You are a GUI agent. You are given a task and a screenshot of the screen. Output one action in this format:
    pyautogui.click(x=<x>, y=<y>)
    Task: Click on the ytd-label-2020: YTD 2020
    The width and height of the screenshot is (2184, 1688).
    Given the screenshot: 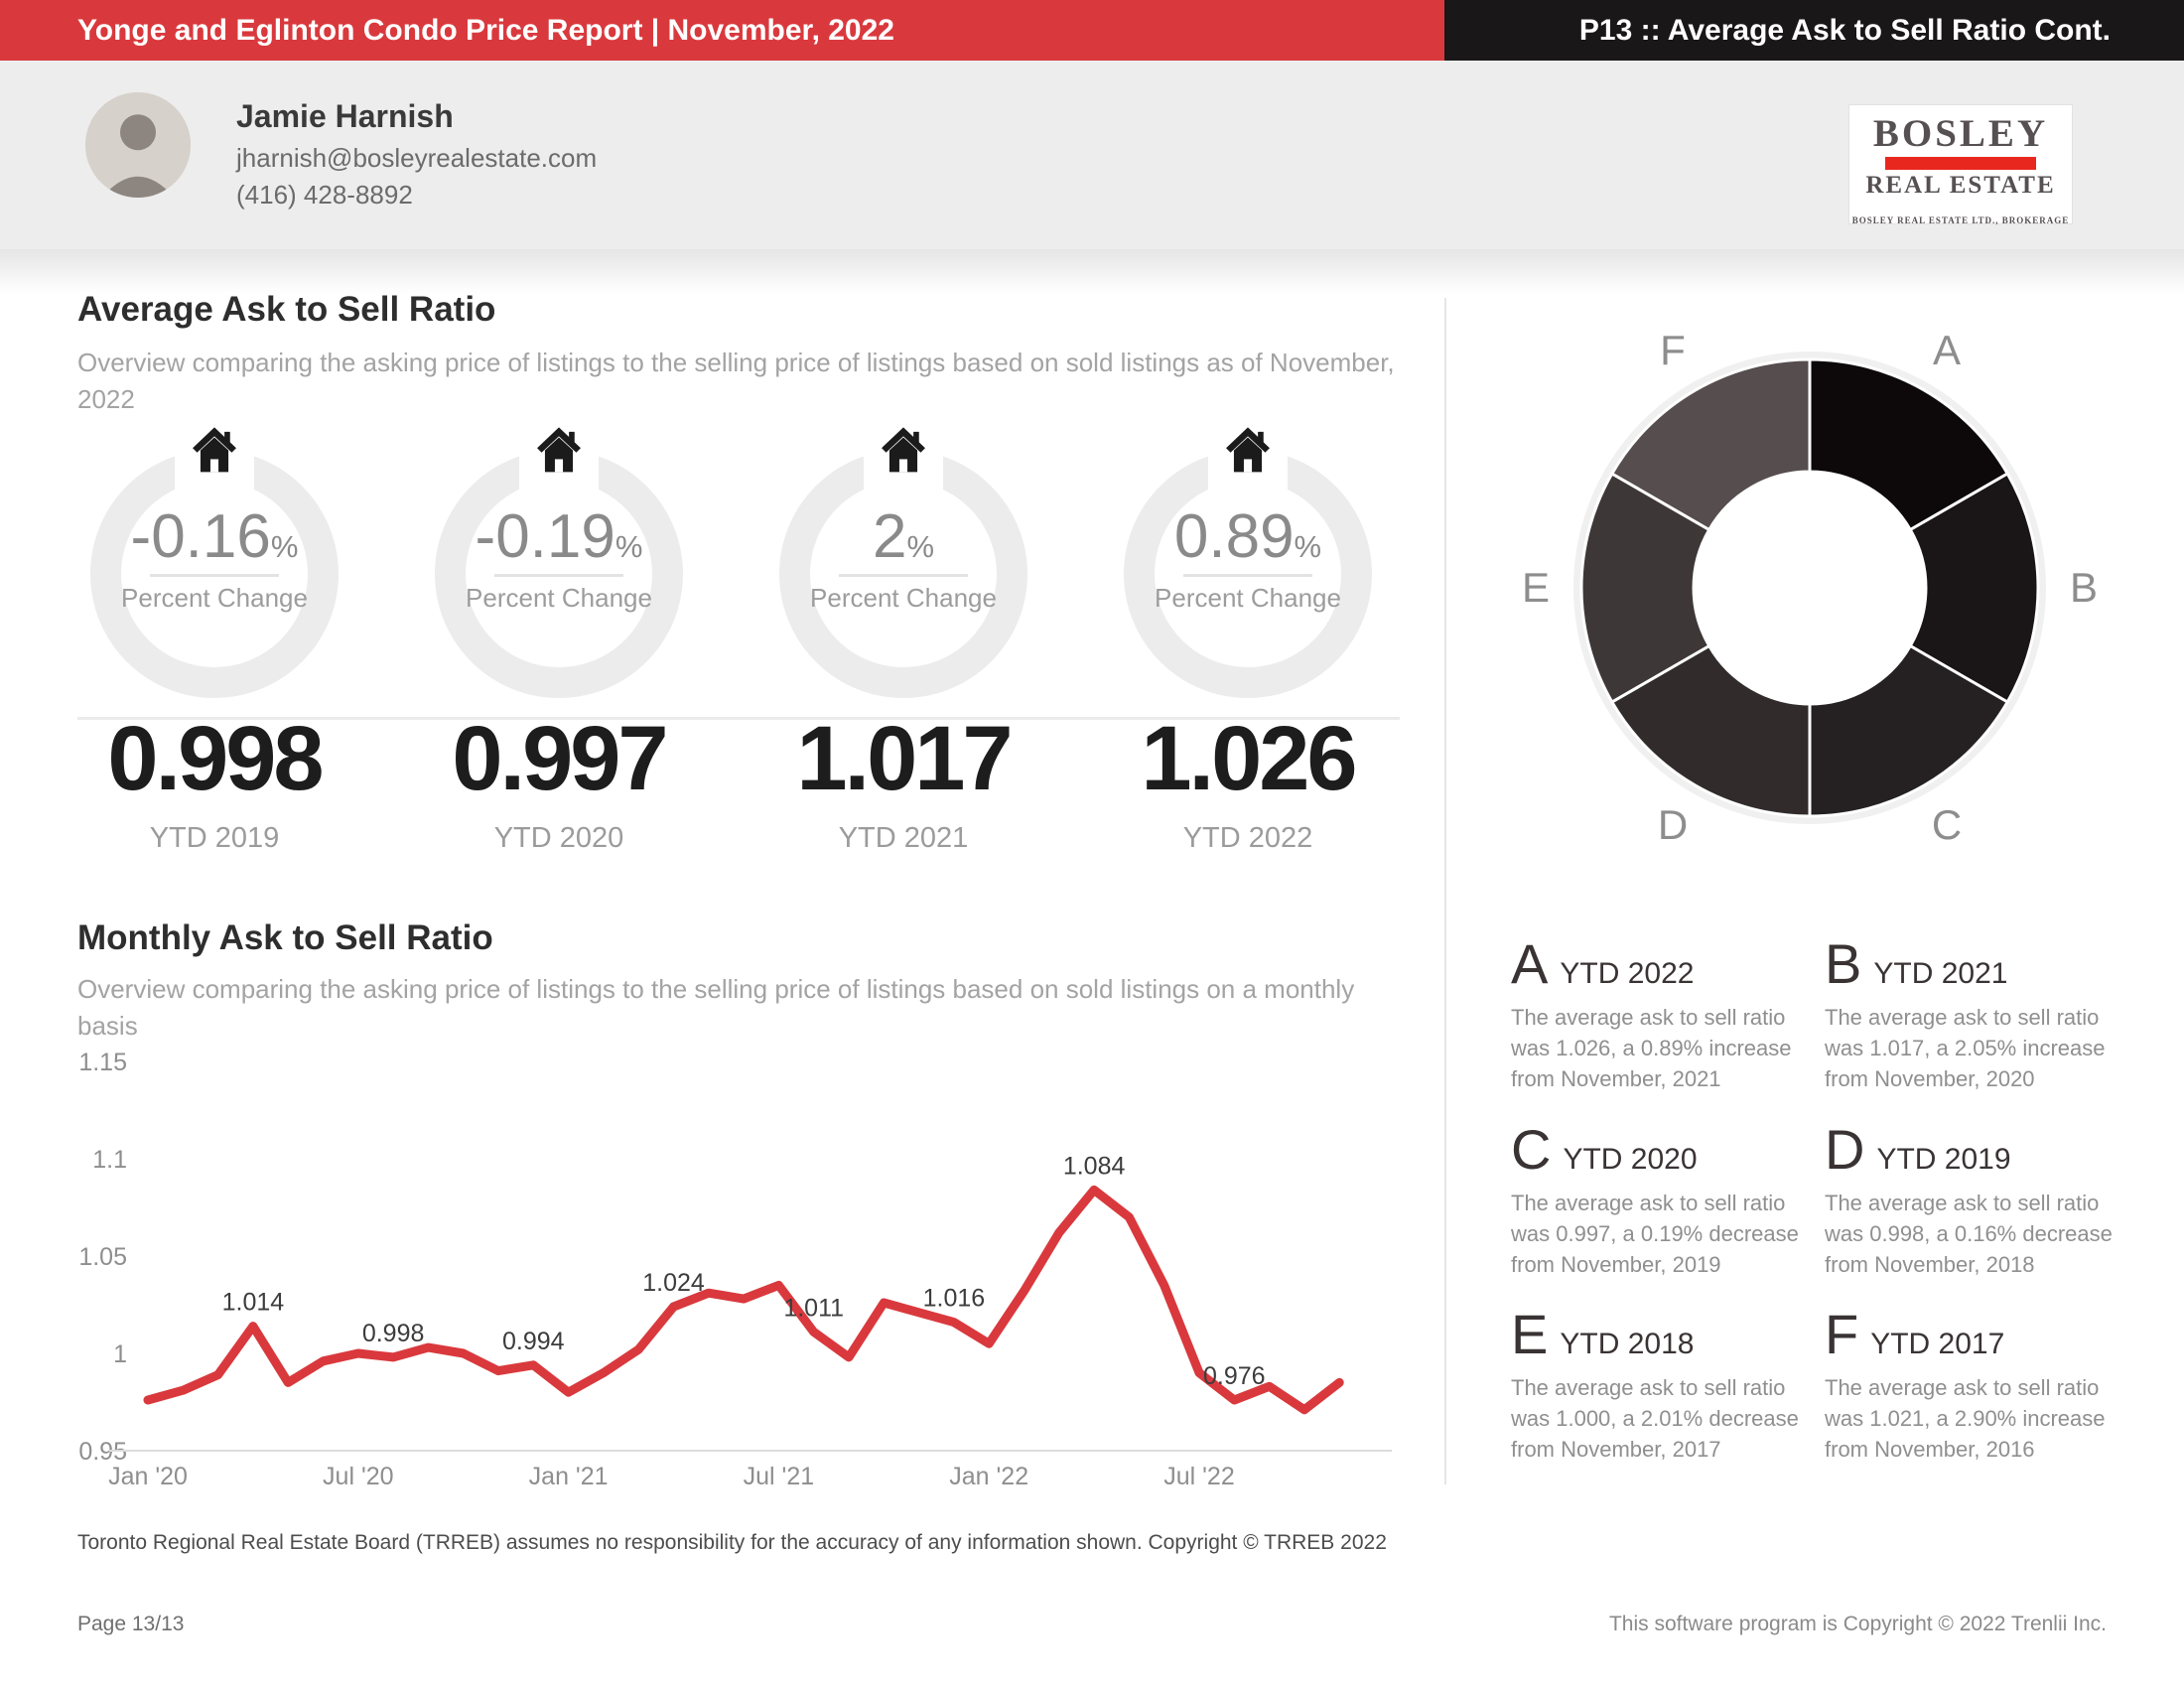 What is the action you would take?
    pyautogui.click(x=558, y=838)
    